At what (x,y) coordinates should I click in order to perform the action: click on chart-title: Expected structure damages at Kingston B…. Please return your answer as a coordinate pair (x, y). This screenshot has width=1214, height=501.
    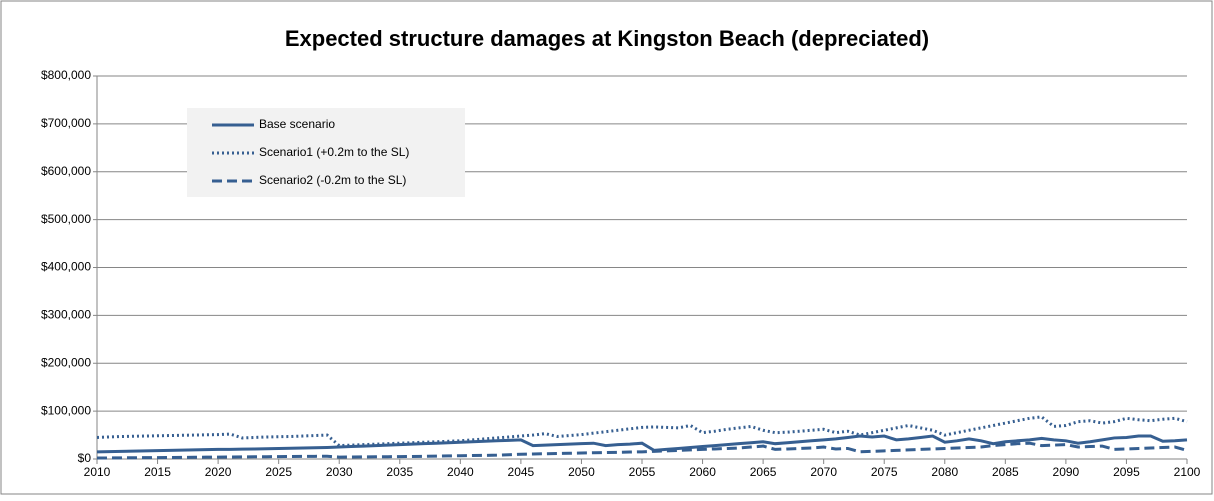
    Looking at the image, I should click on (607, 38).